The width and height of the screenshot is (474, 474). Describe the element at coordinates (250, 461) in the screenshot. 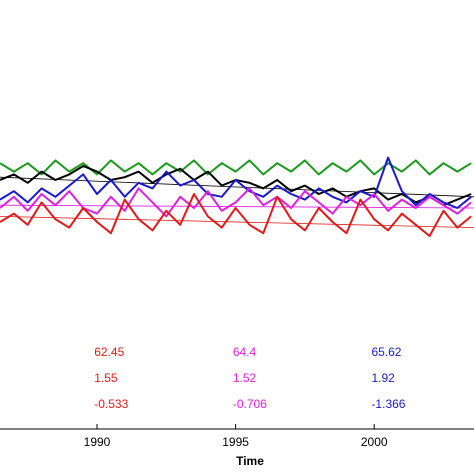

I see `x-axis-title: Time` at that location.